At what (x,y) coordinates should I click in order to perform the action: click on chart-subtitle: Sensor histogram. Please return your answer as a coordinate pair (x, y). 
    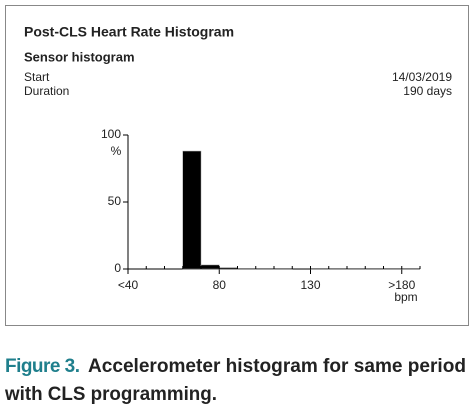
    Looking at the image, I should click on (79, 56).